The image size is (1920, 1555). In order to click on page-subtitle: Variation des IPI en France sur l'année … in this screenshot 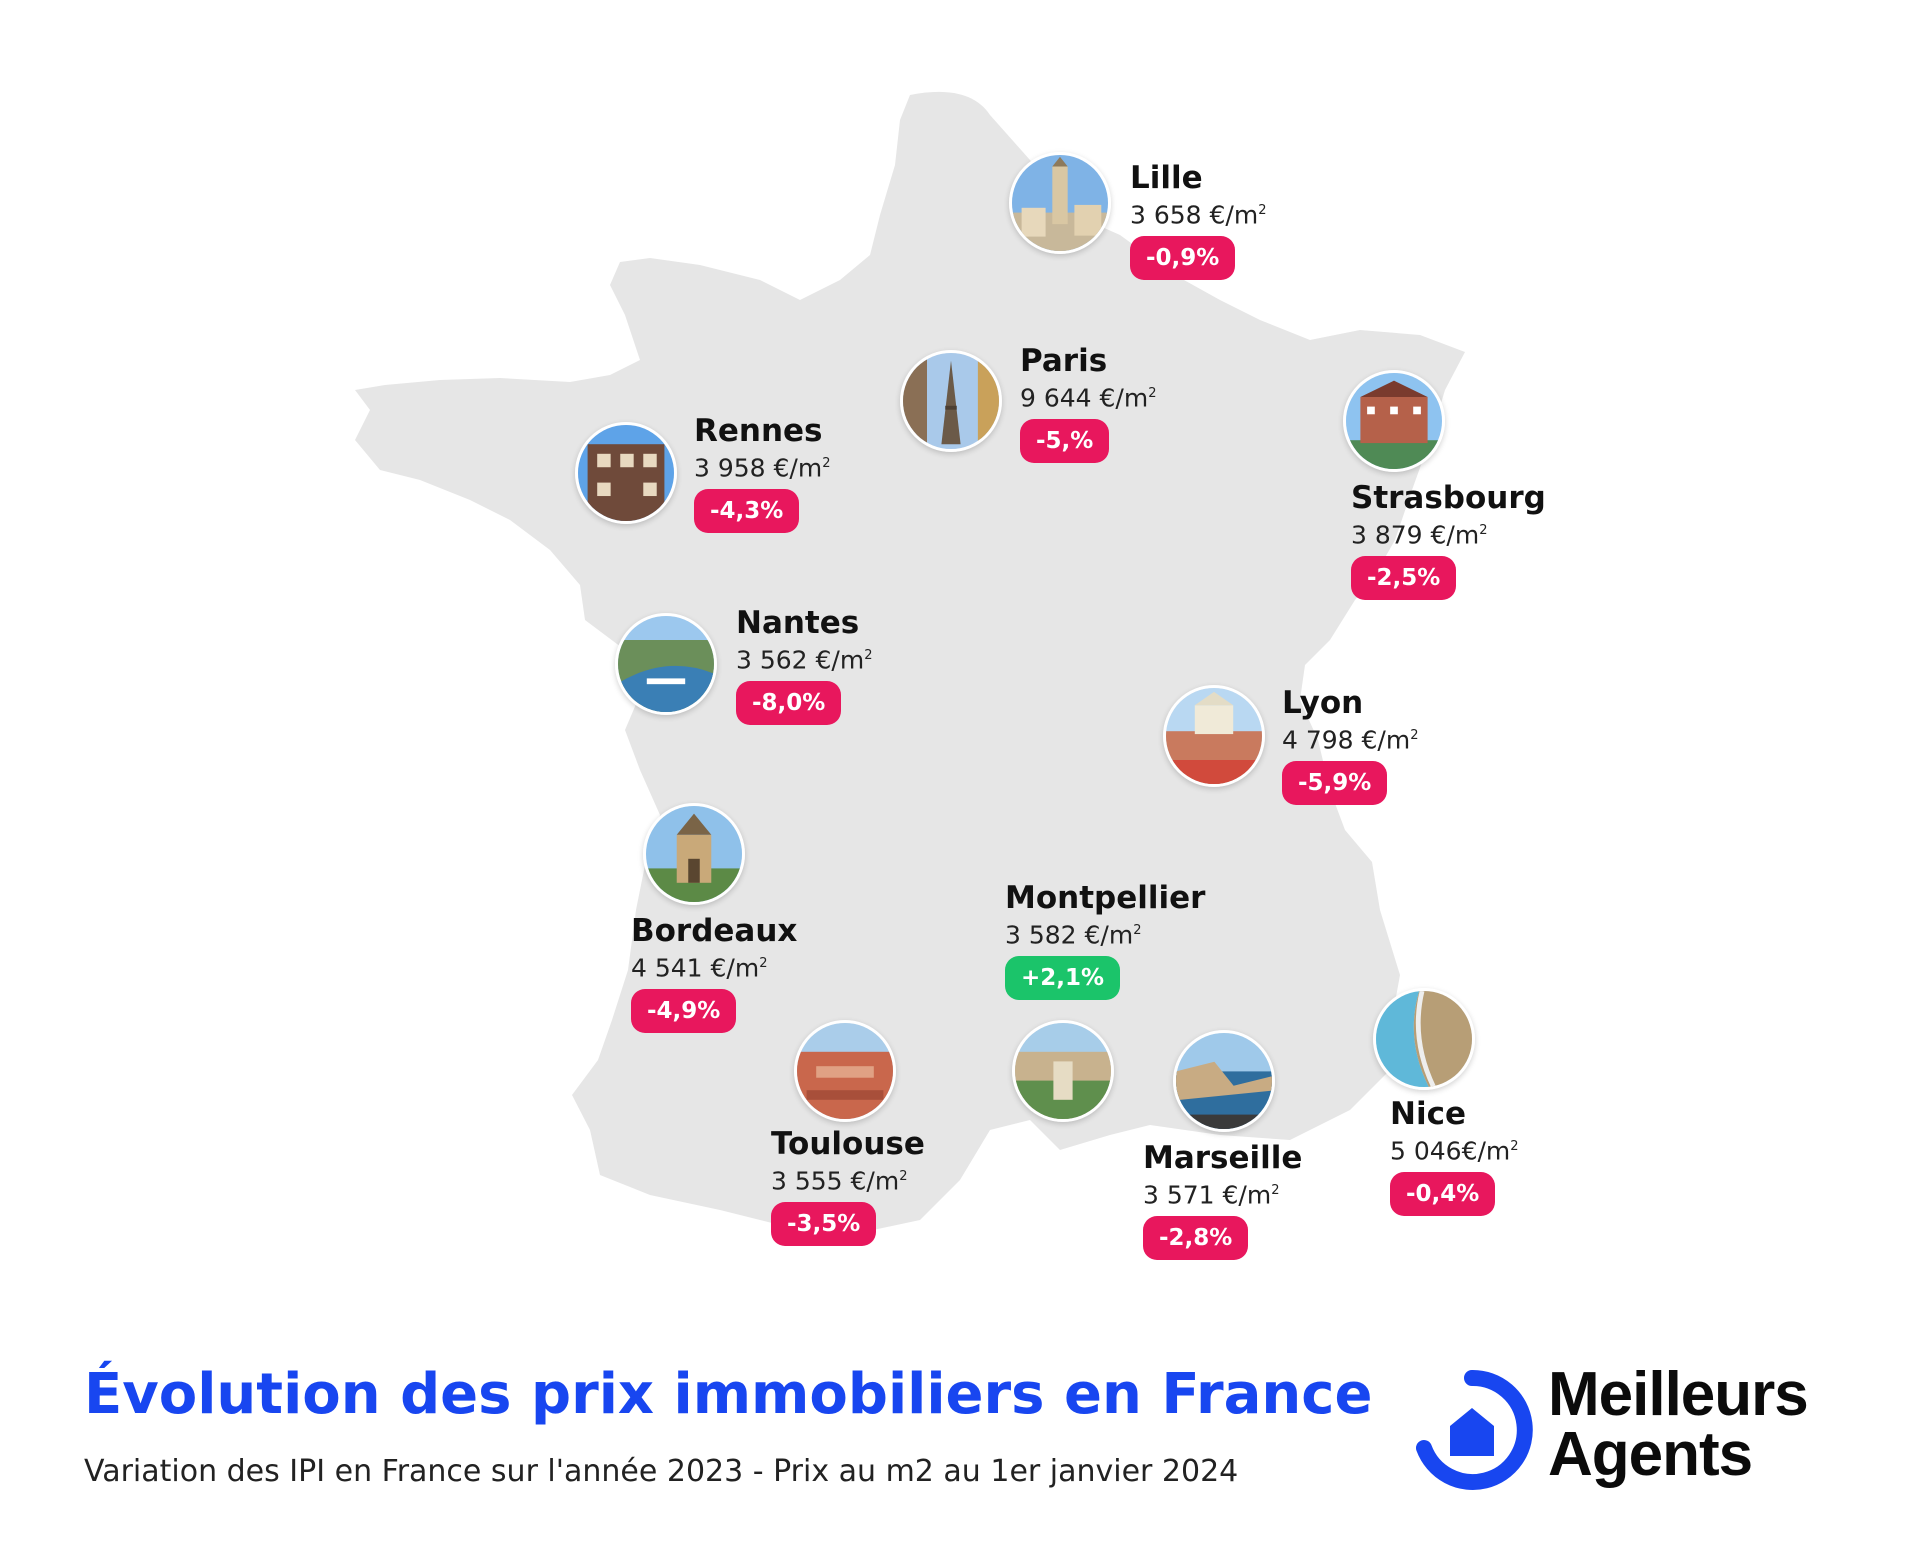, I will do `click(661, 1471)`.